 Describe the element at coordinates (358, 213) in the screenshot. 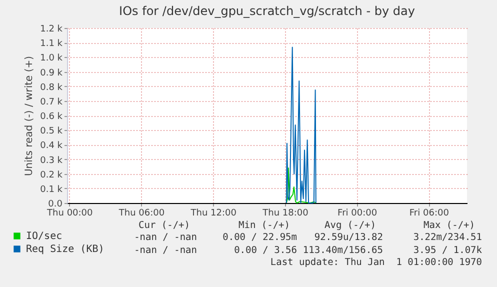

I see `x-tick-label: Fri 00:00` at that location.